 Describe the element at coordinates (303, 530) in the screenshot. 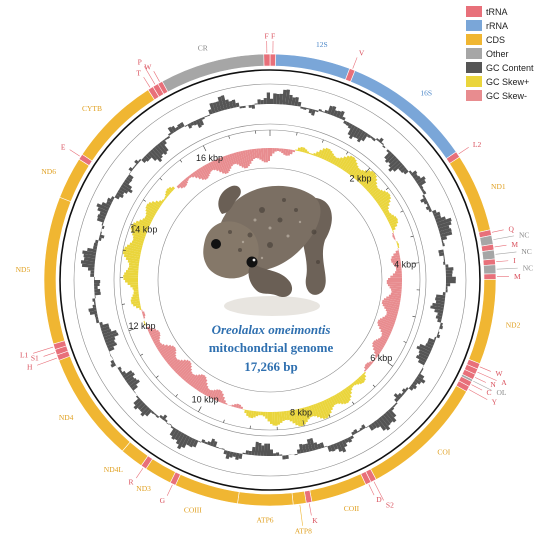

I see `feature-label-atp8: ATP8` at that location.